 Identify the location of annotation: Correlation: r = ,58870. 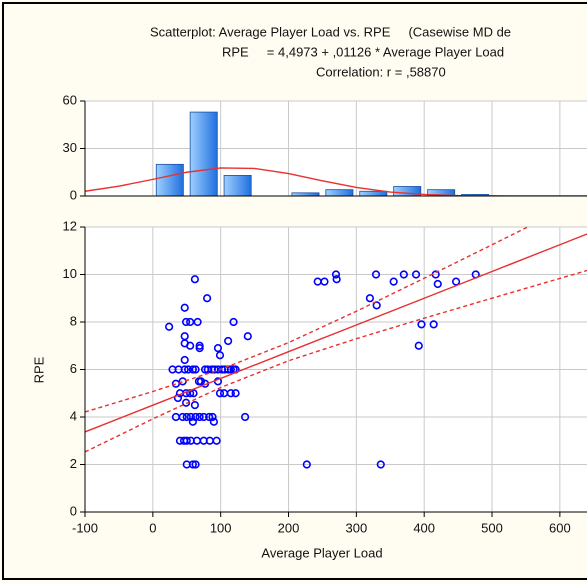
(381, 71).